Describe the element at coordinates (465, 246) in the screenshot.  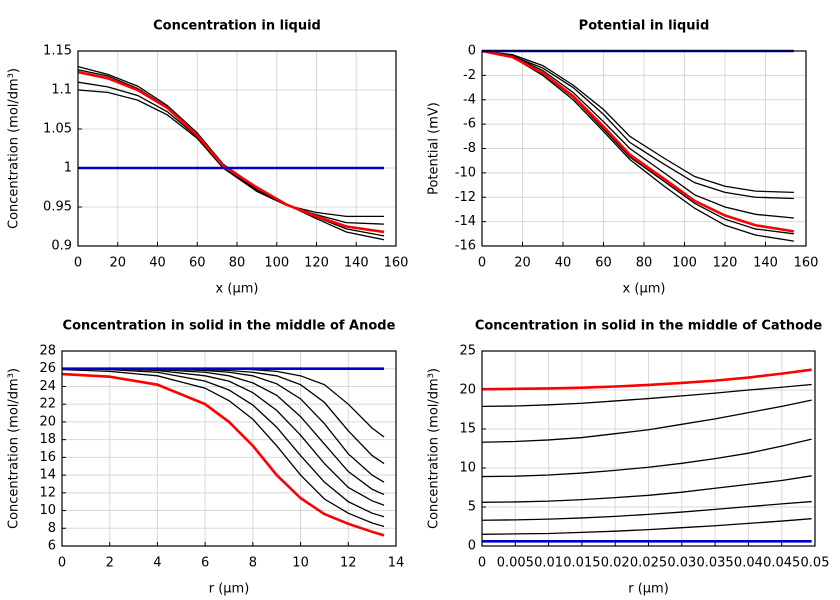
I see `y-tick-label: -16` at that location.